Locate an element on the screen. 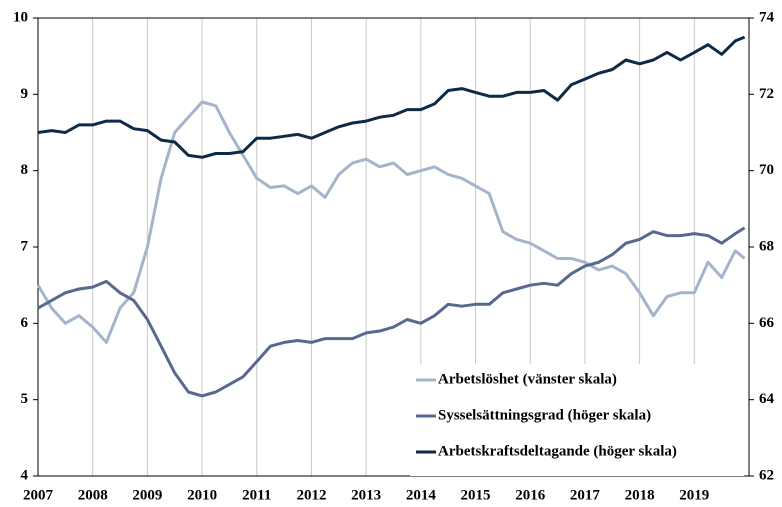 The image size is (782, 507). legend-label: Arbetslöshet (vänster skala) is located at coordinates (527, 379).